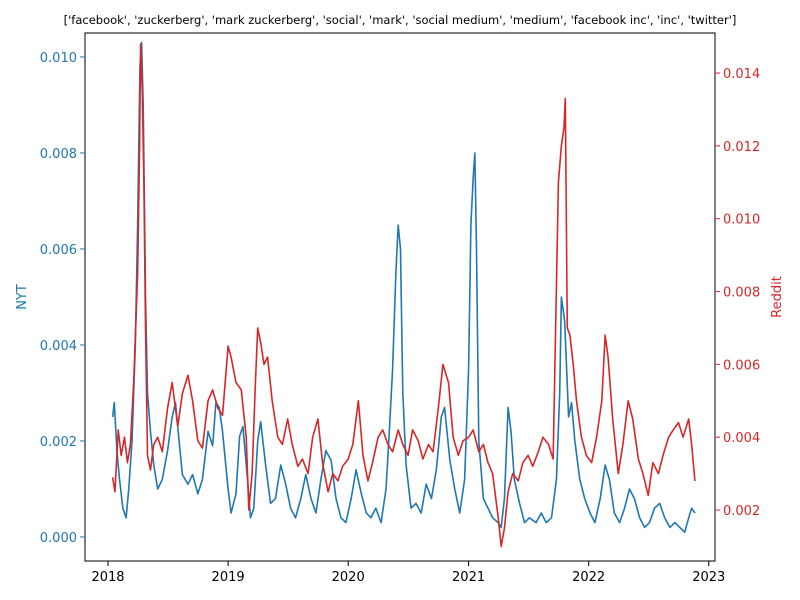 Image resolution: width=800 pixels, height=600 pixels. What do you see at coordinates (348, 577) in the screenshot?
I see `x-tick-label: 2020` at bounding box center [348, 577].